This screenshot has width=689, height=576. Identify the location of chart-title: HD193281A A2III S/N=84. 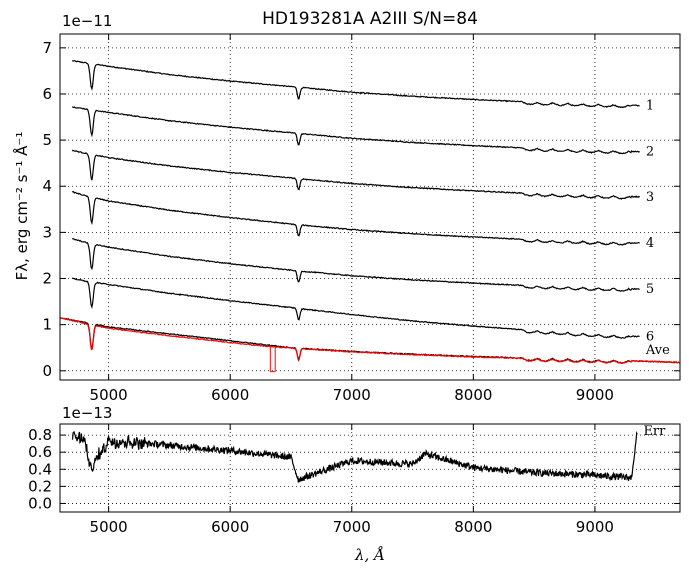
(370, 19).